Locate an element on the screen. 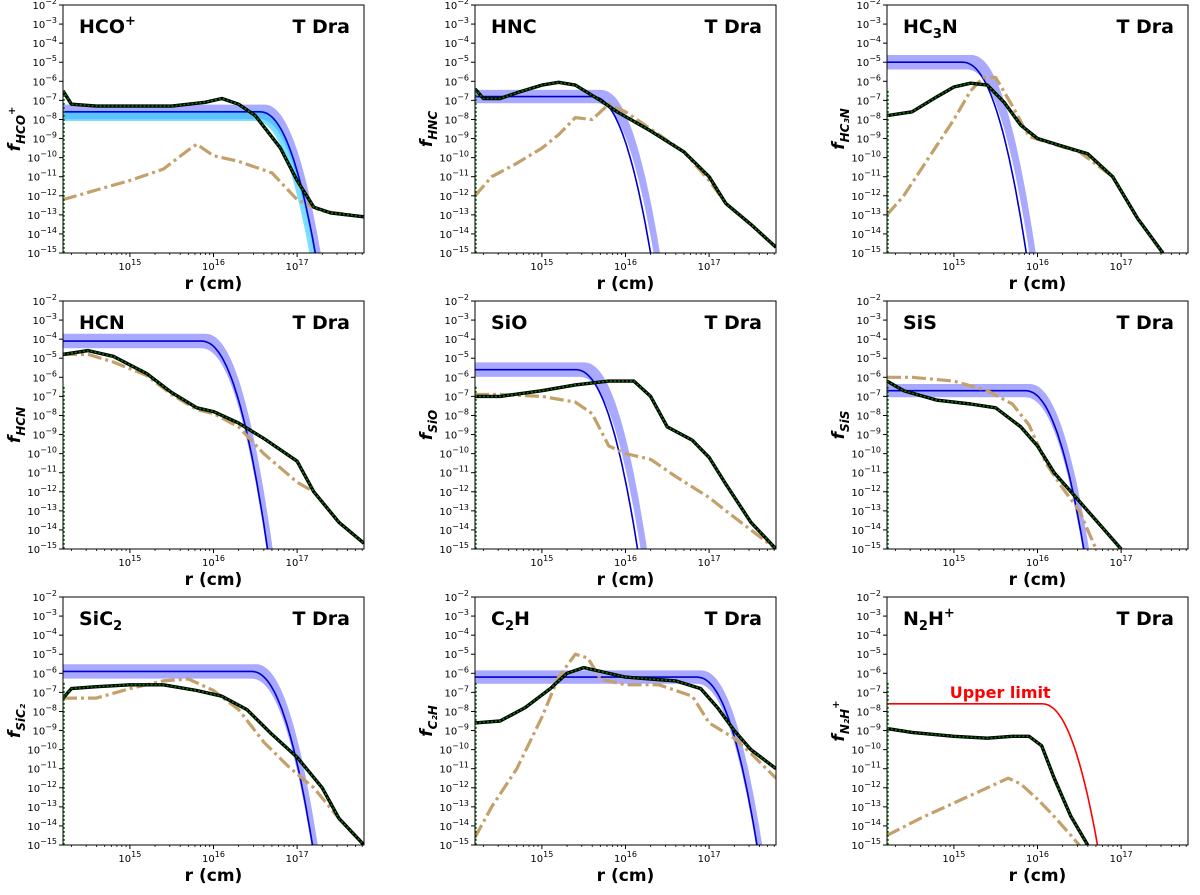  y-tick-label: 10⁻¹⁵ is located at coordinates (42, 844).